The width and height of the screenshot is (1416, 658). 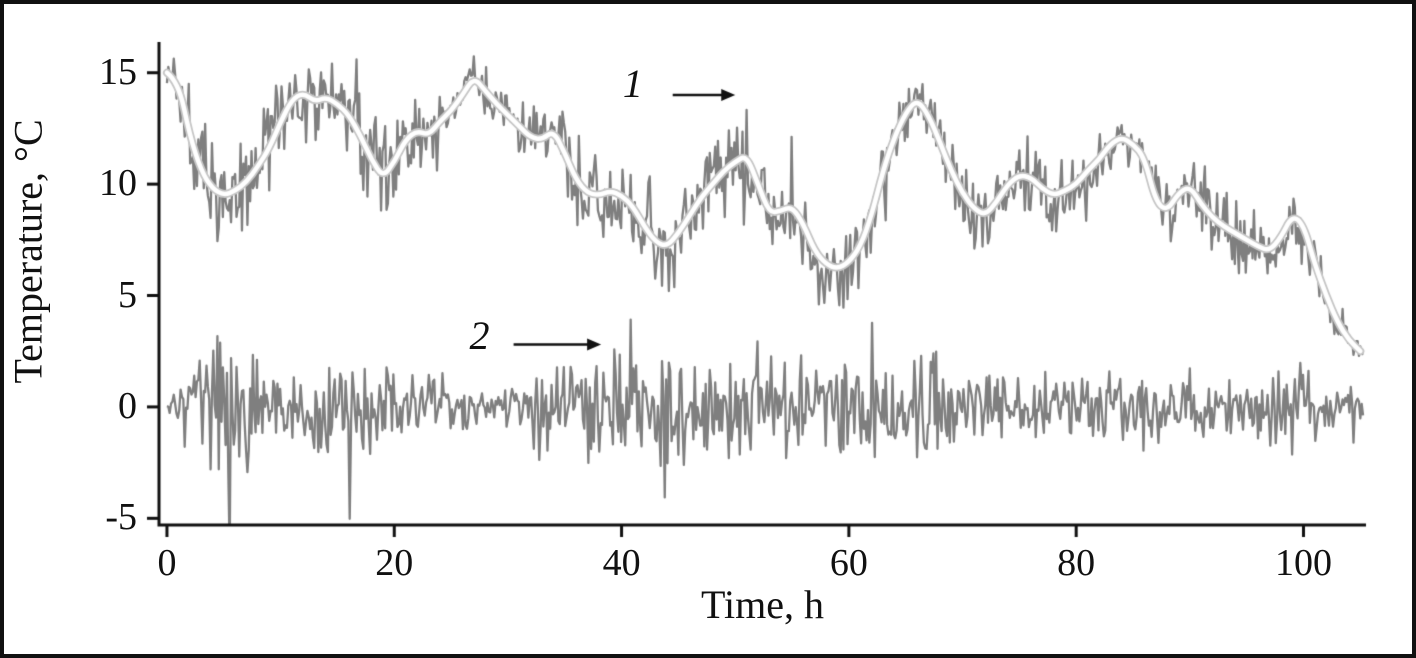 I want to click on series-annotation-label: 2, so click(x=479, y=335).